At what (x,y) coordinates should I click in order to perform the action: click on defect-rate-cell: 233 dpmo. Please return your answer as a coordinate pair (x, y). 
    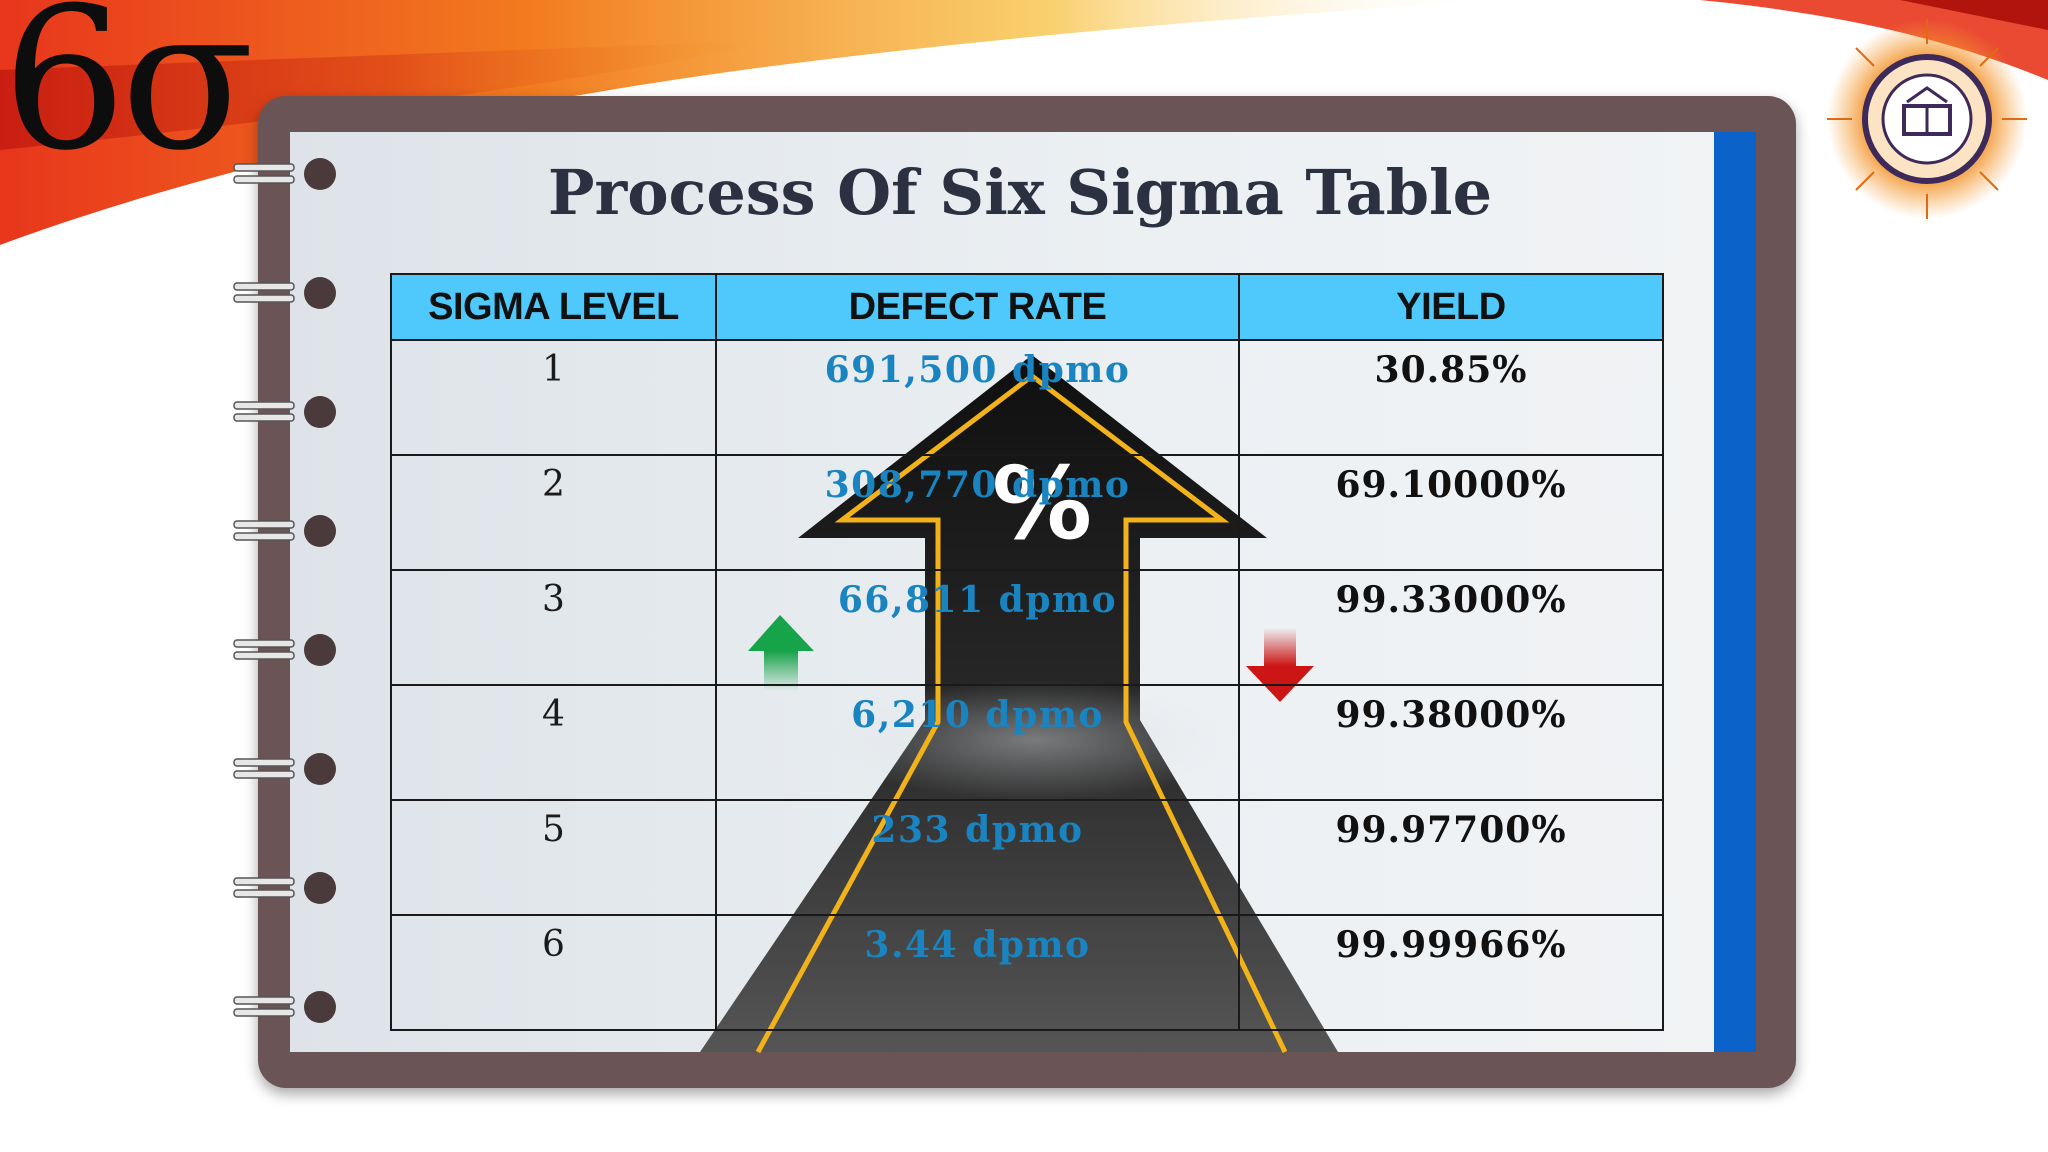
    Looking at the image, I should click on (977, 830).